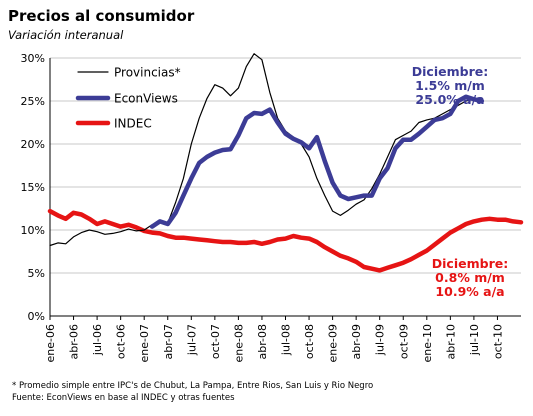 This screenshot has height=416, width=533. What do you see at coordinates (309, 341) in the screenshot?
I see `x-tick-label: oct-08` at bounding box center [309, 341].